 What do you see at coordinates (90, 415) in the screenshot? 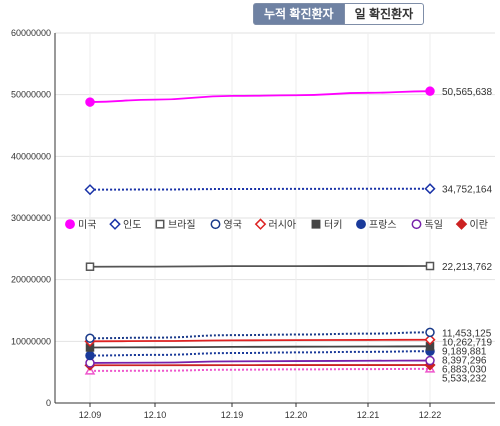
I see `x-tick-label: 12.09` at bounding box center [90, 415].